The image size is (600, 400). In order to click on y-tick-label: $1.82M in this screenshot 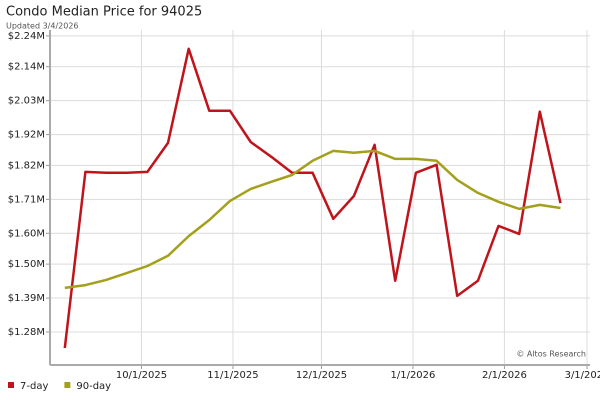, I will do `click(26, 165)`.